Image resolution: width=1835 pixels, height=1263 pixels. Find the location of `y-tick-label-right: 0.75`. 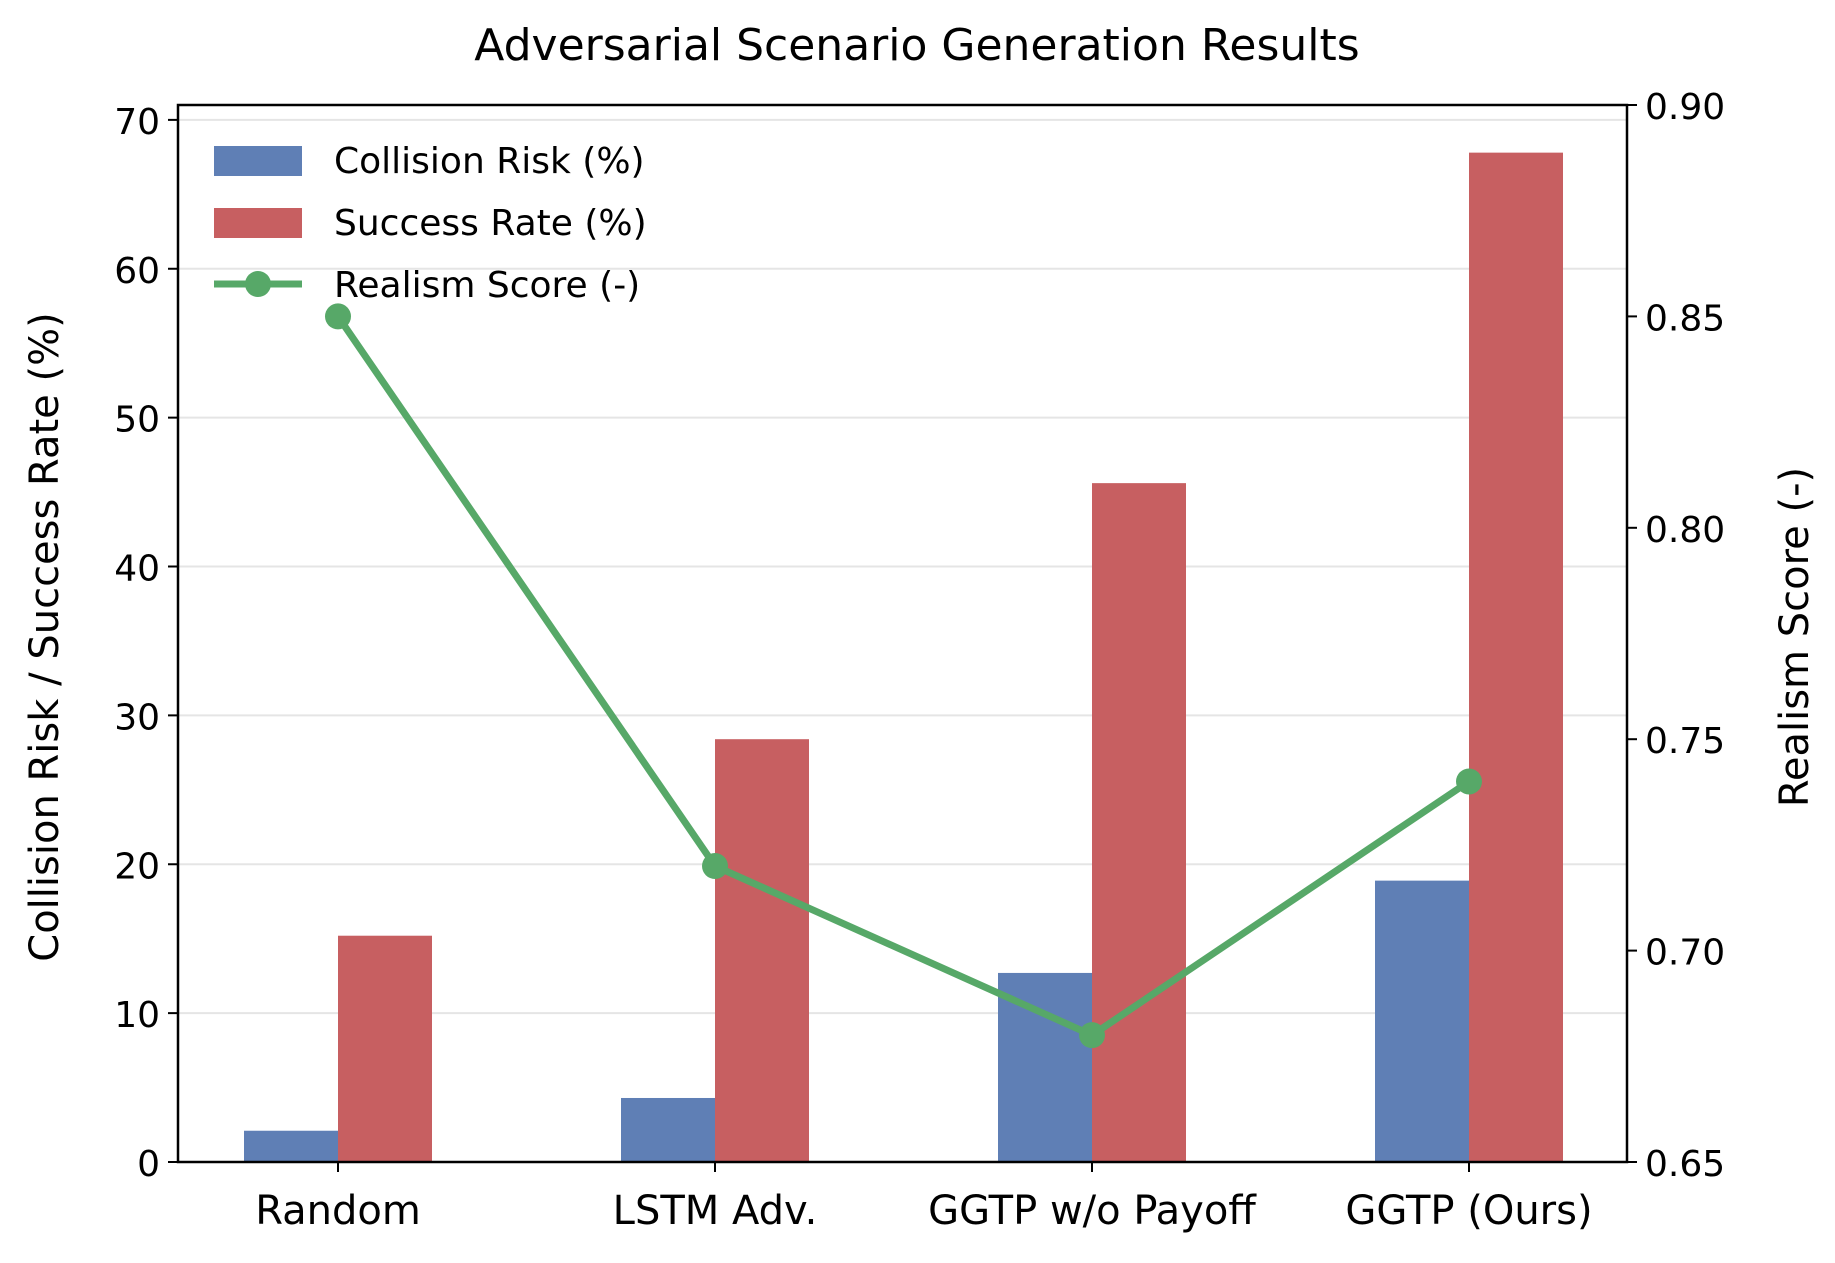

y-tick-label-right: 0.75 is located at coordinates (1685, 741).